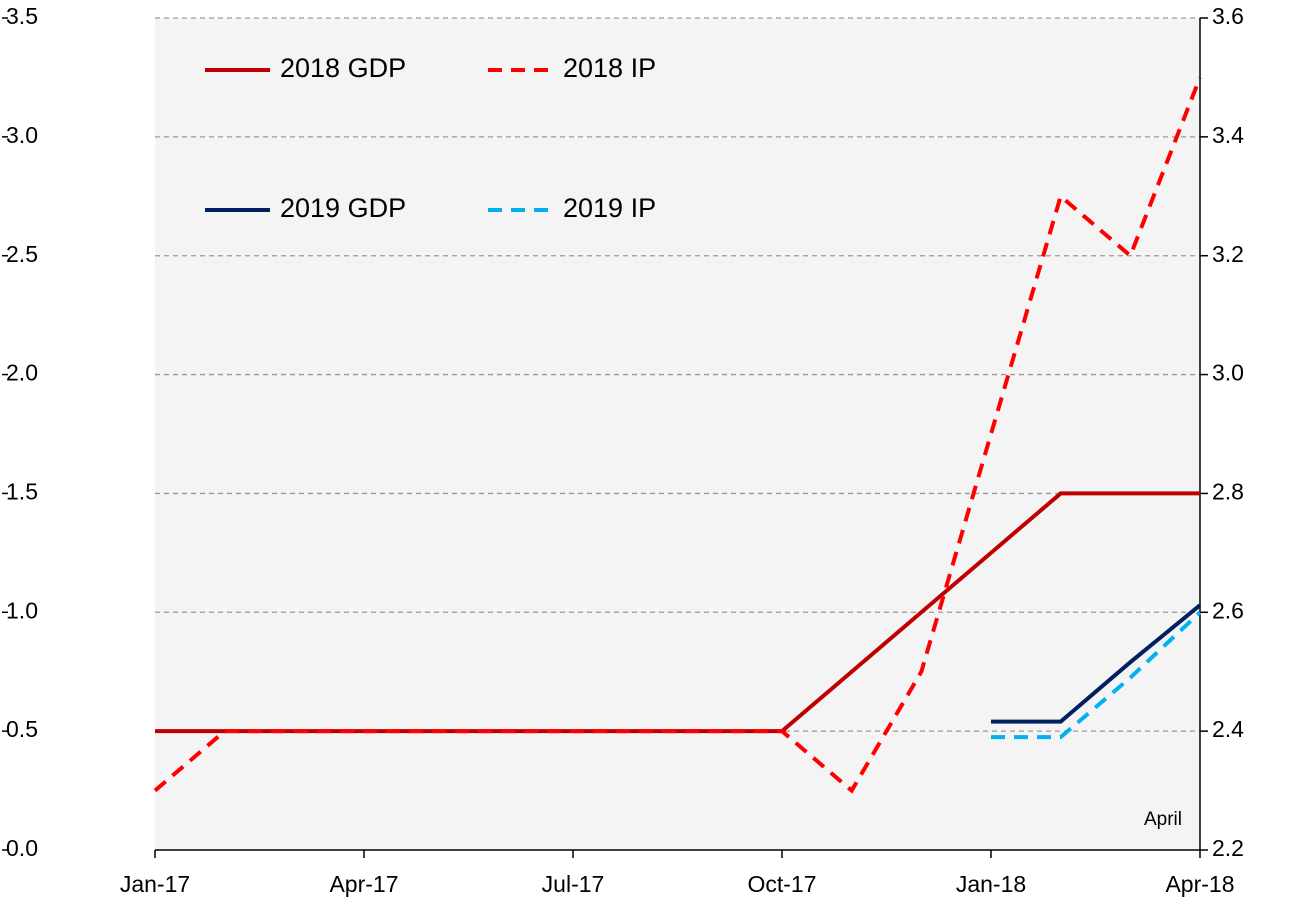  What do you see at coordinates (22, 373) in the screenshot?
I see `y-tick-label: 2.0` at bounding box center [22, 373].